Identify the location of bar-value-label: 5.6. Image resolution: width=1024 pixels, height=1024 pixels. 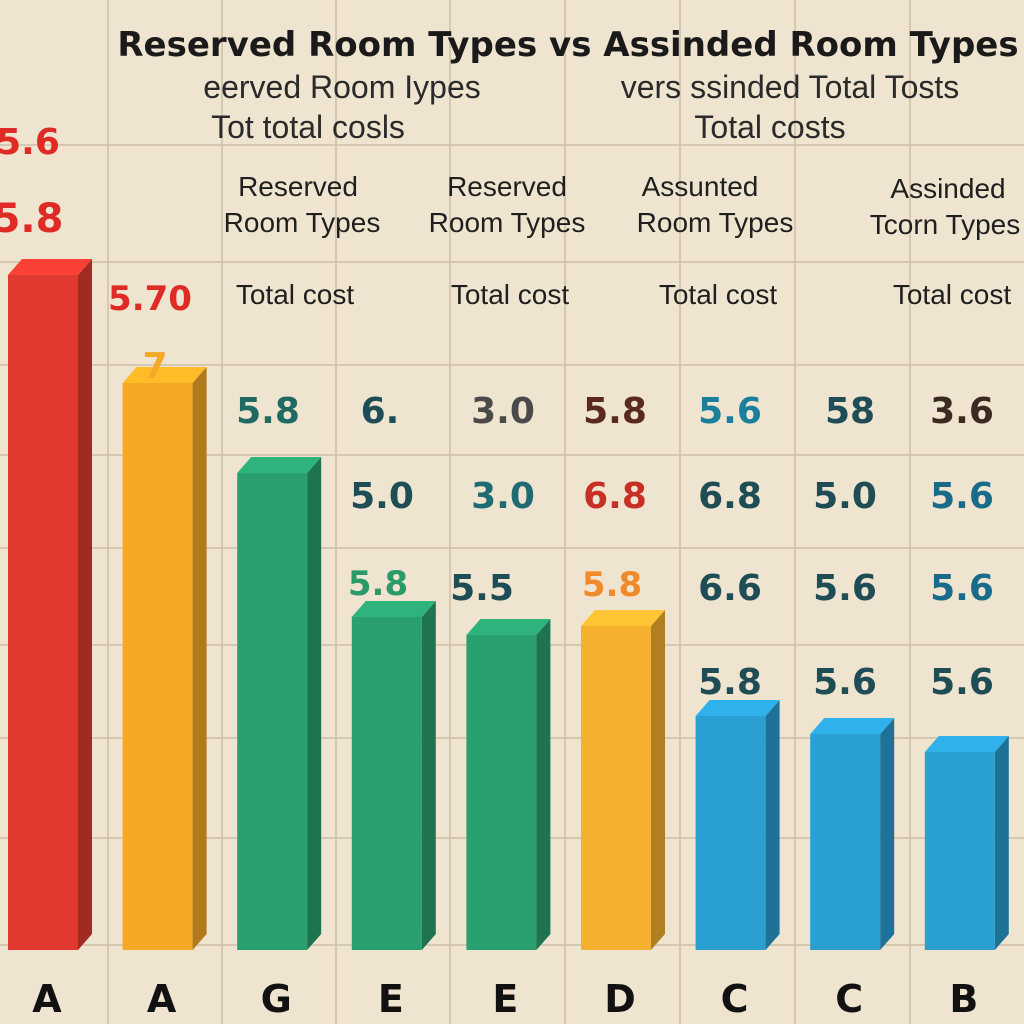
(30, 142).